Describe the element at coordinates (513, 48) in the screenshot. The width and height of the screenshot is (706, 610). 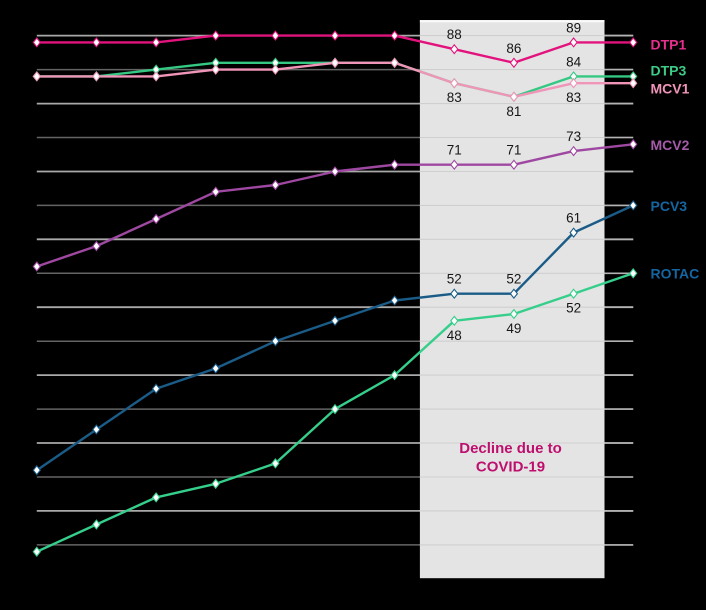
I see `svg-text: 86` at that location.